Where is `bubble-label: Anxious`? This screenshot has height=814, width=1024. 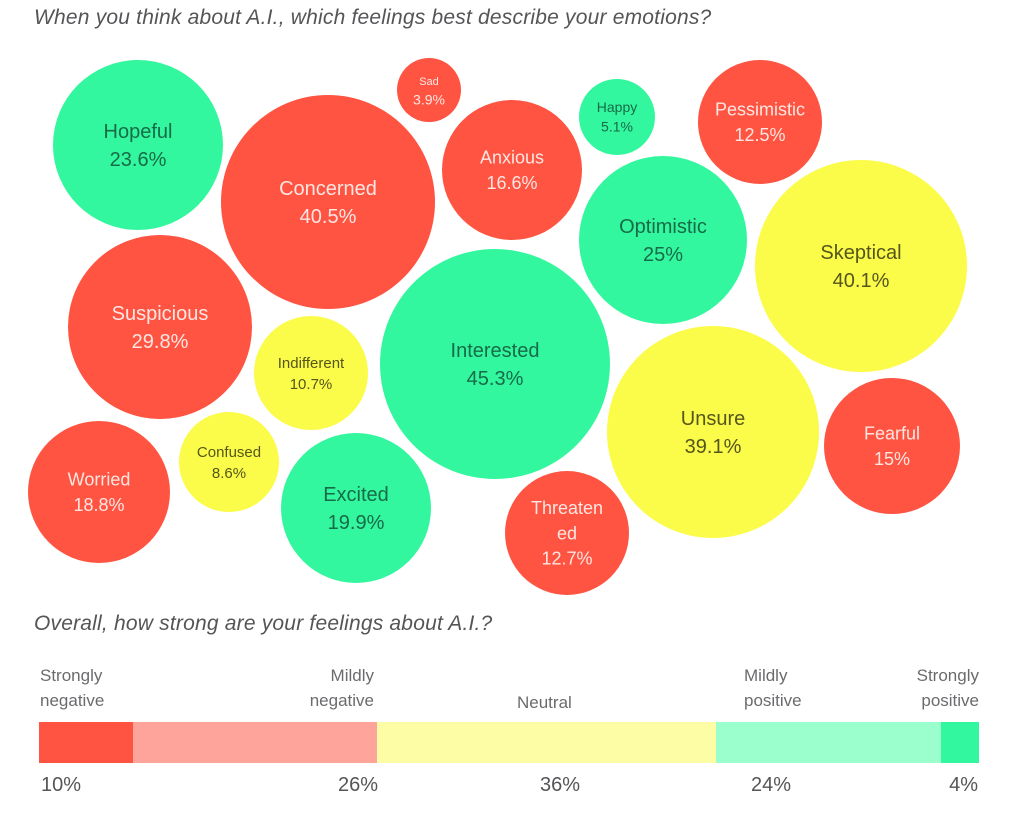
bubble-label: Anxious is located at coordinates (512, 158).